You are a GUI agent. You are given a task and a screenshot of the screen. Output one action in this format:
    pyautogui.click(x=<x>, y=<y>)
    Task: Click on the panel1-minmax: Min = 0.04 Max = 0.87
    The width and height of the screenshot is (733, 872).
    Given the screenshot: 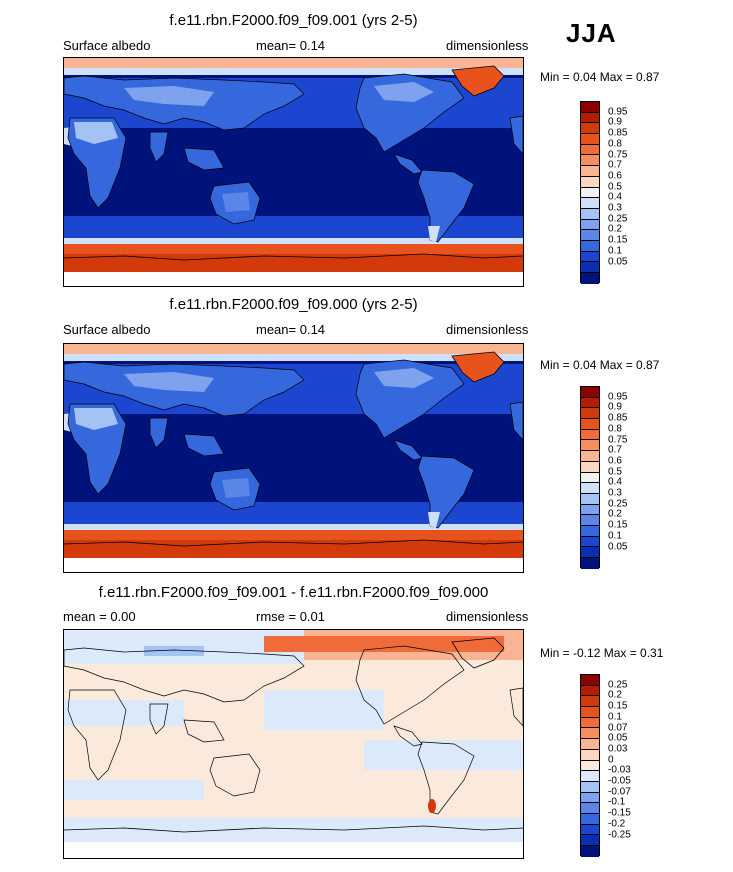 What is the action you would take?
    pyautogui.click(x=600, y=77)
    